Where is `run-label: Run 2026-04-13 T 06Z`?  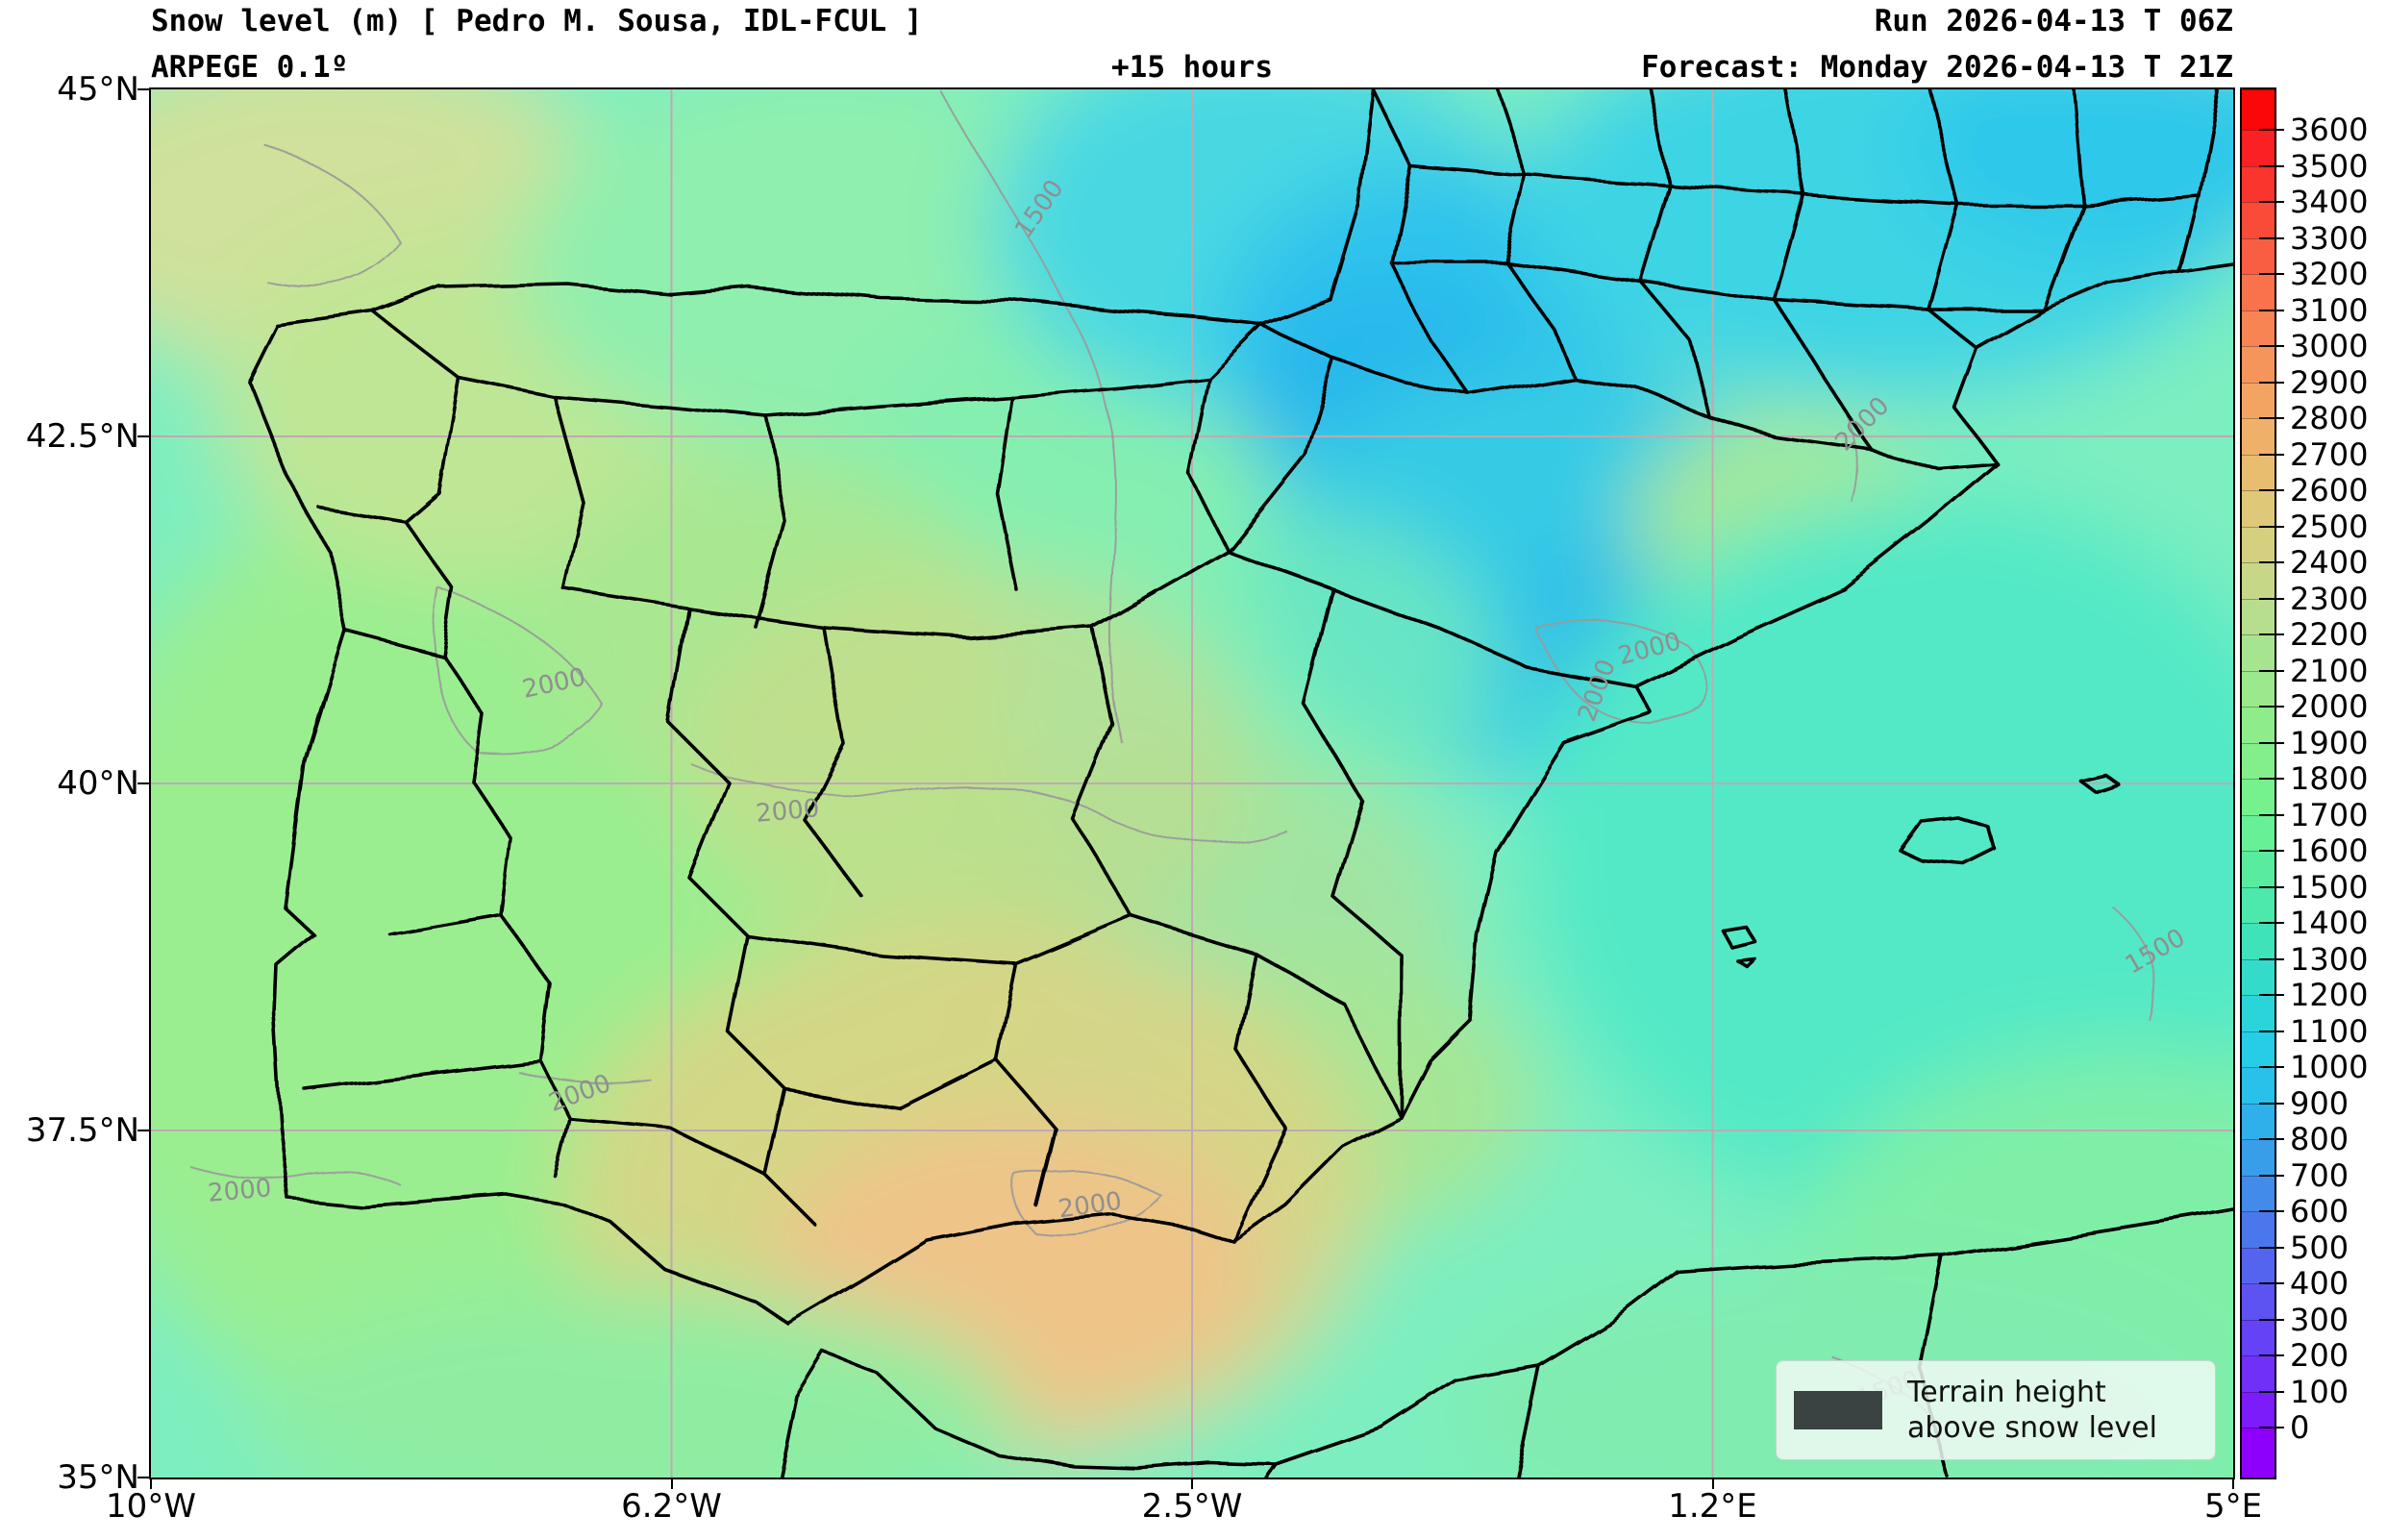 run-label: Run 2026-04-13 T 06Z is located at coordinates (2053, 21).